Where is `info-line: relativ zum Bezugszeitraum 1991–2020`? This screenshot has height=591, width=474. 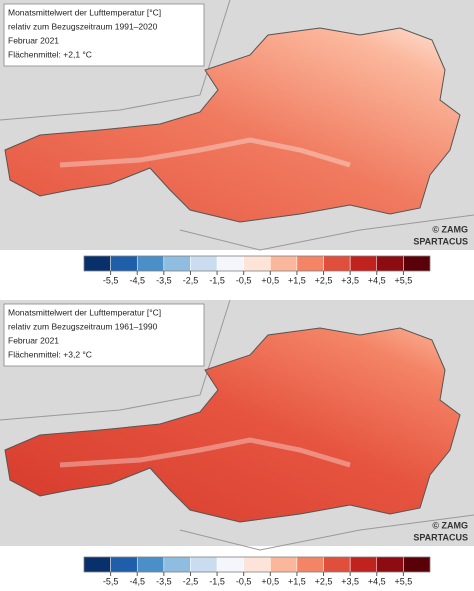 info-line: relativ zum Bezugszeitraum 1991–2020 is located at coordinates (83, 26).